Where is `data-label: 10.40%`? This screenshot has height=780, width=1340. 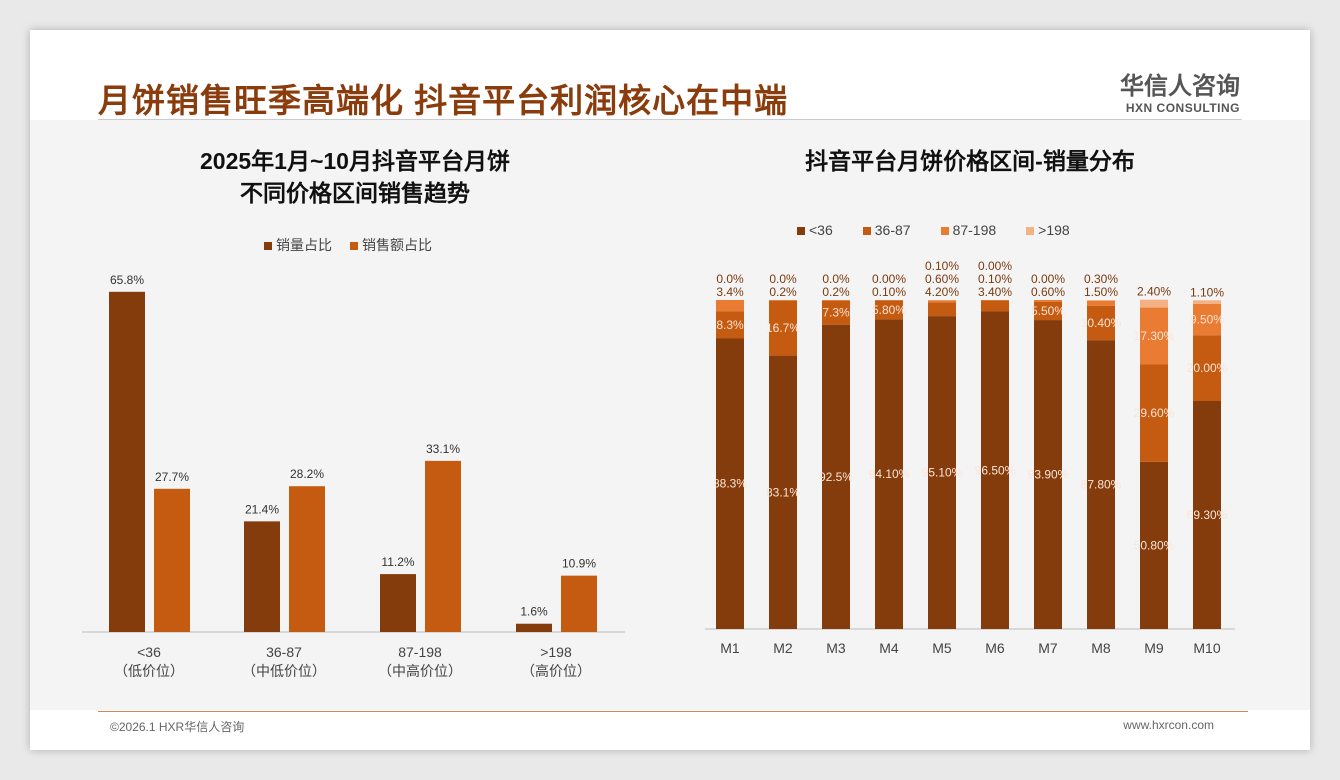
data-label: 10.40% is located at coordinates (1101, 323).